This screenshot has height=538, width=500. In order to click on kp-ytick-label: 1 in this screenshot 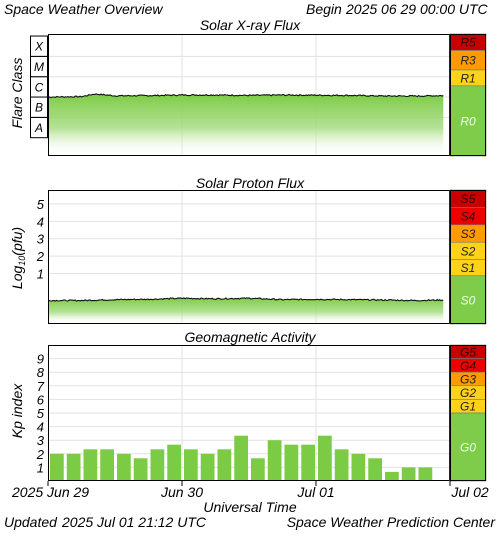, I will do `click(40, 467)`.